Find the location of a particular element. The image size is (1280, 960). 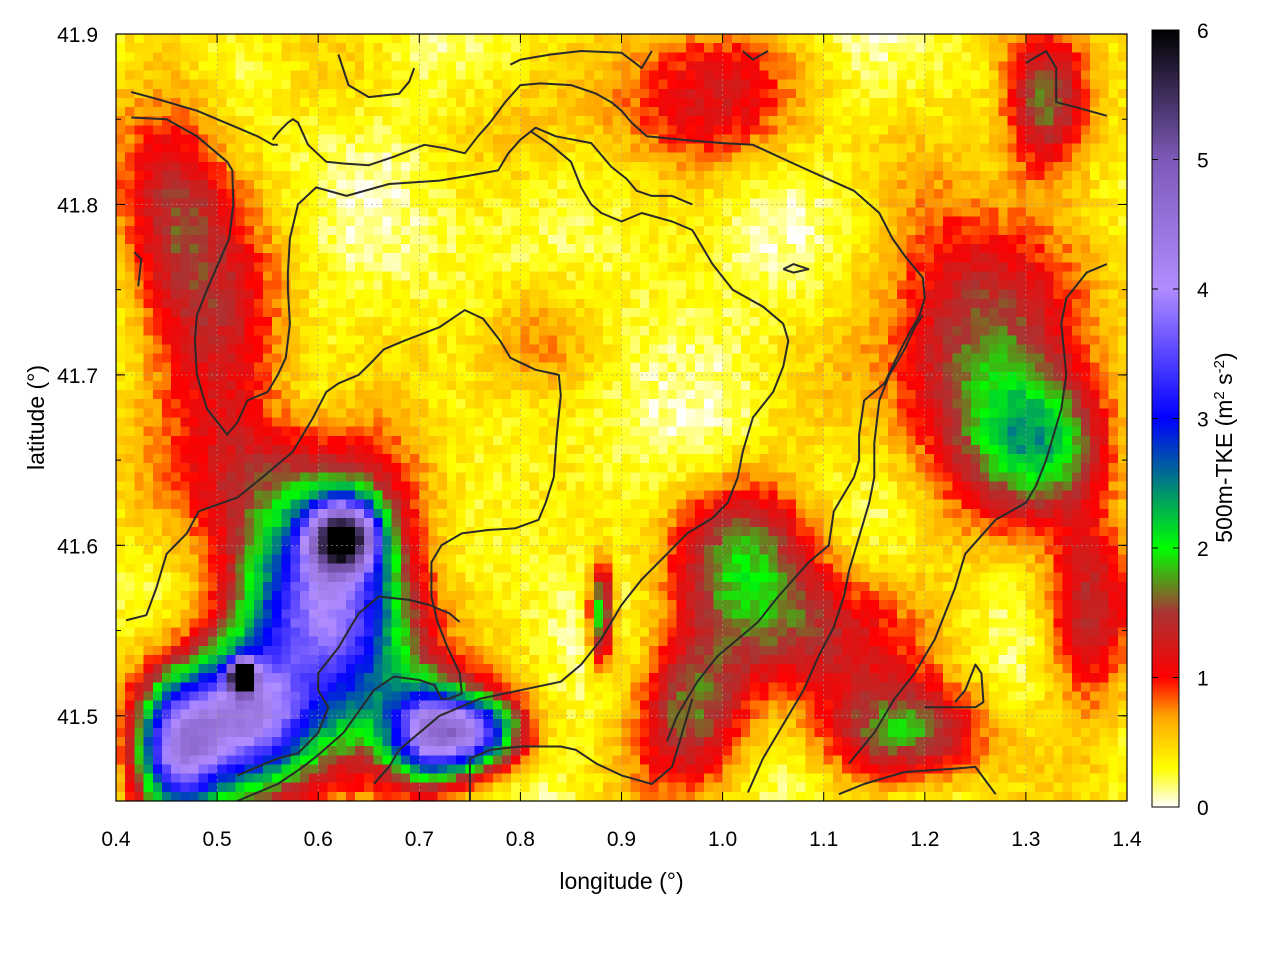

colorbar-tick-label: 3 is located at coordinates (1203, 420).